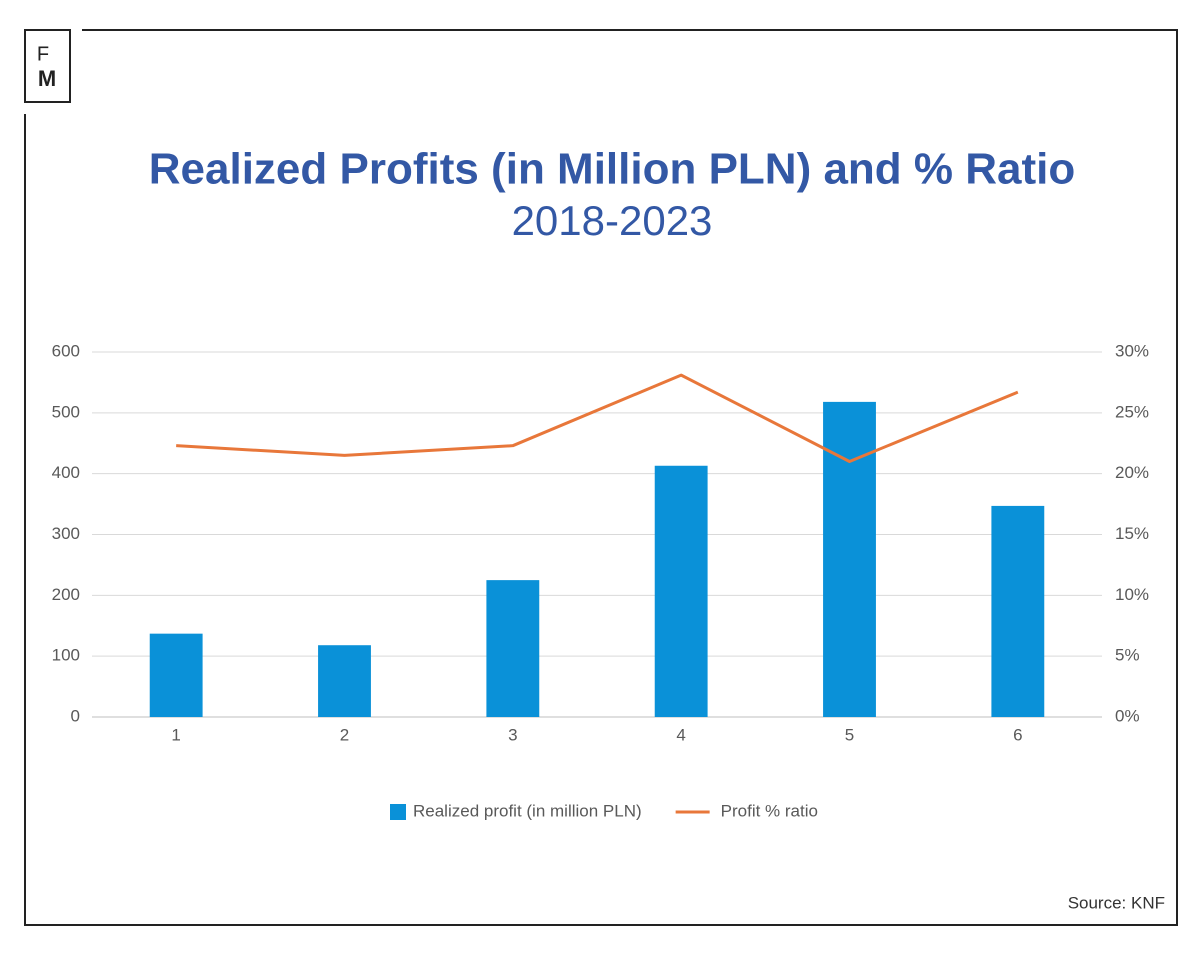  I want to click on y-tick-label: 400, so click(66, 472).